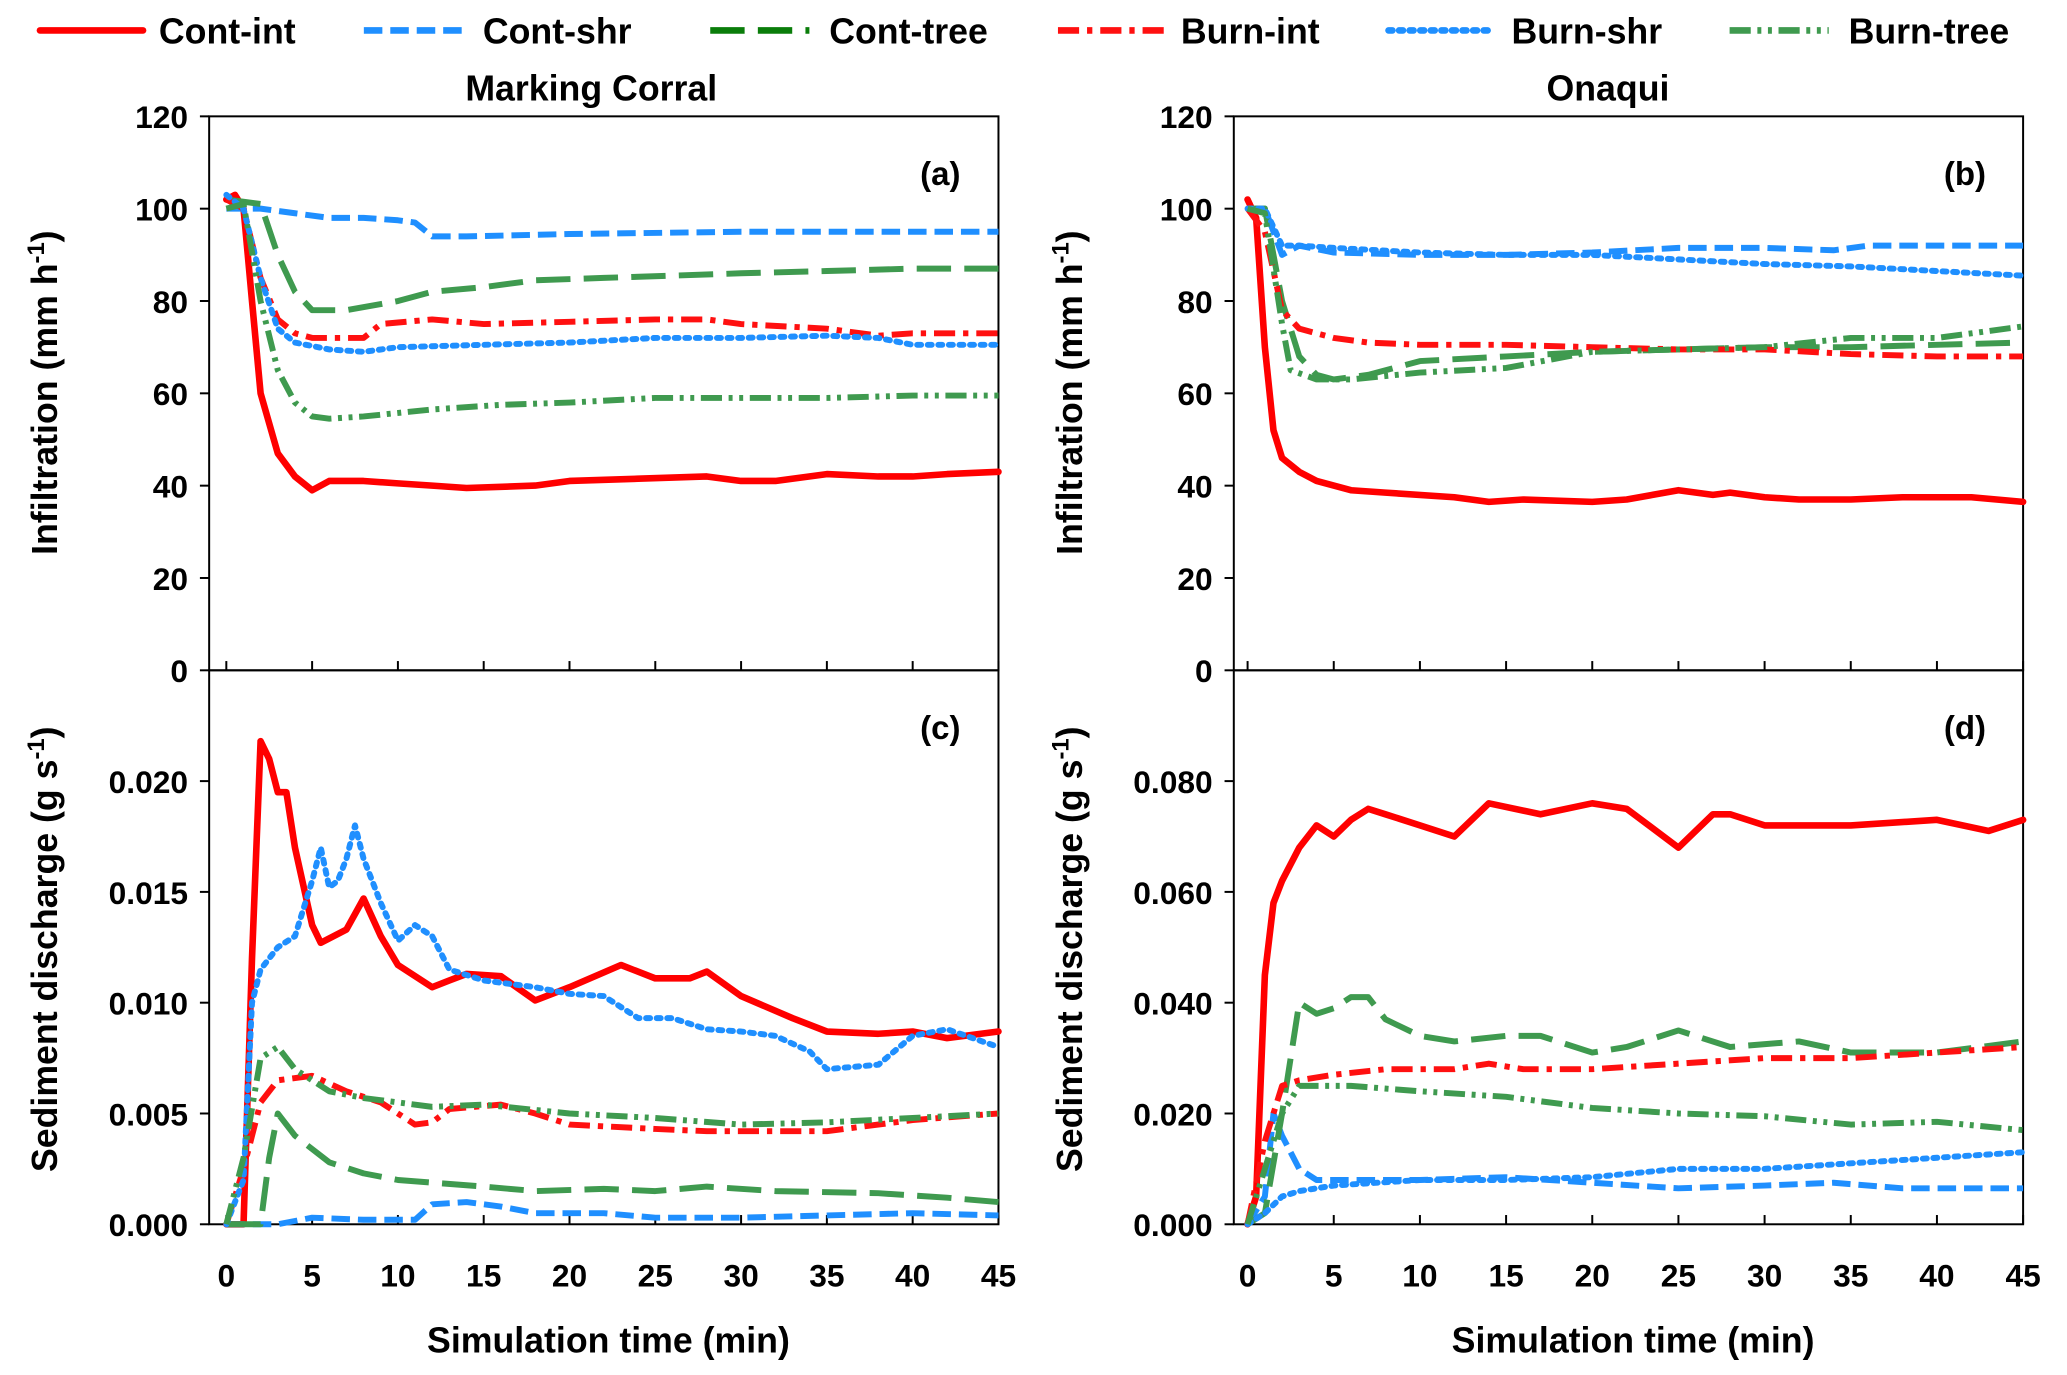 Image resolution: width=2067 pixels, height=1375 pixels. Describe the element at coordinates (1607, 88) in the screenshot. I see `title-onaqui: Onaqui` at that location.